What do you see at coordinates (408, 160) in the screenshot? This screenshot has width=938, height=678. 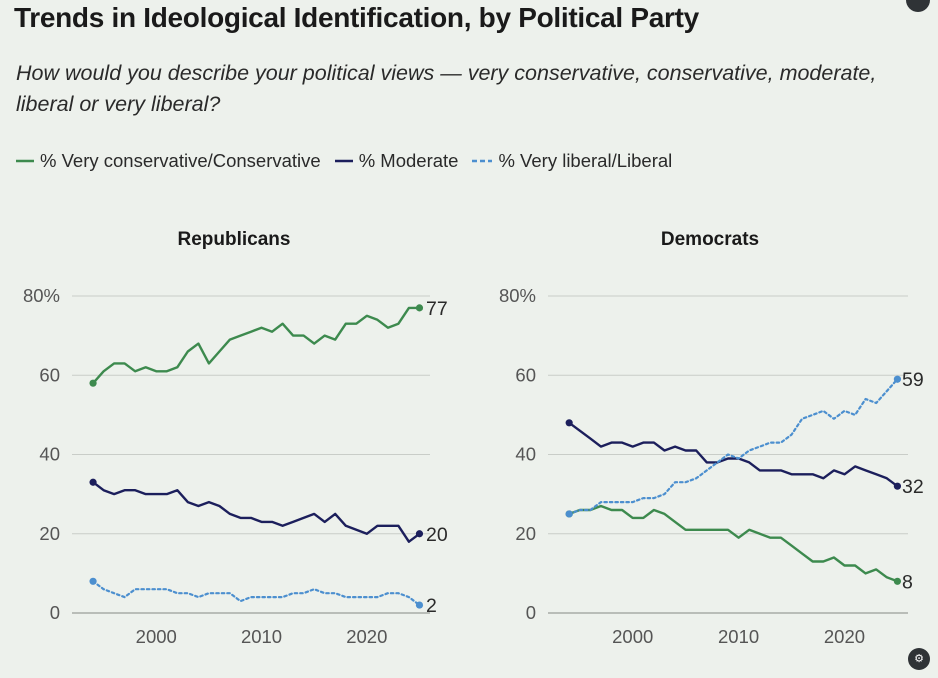 I see `legend-label-moderate: % Moderate` at bounding box center [408, 160].